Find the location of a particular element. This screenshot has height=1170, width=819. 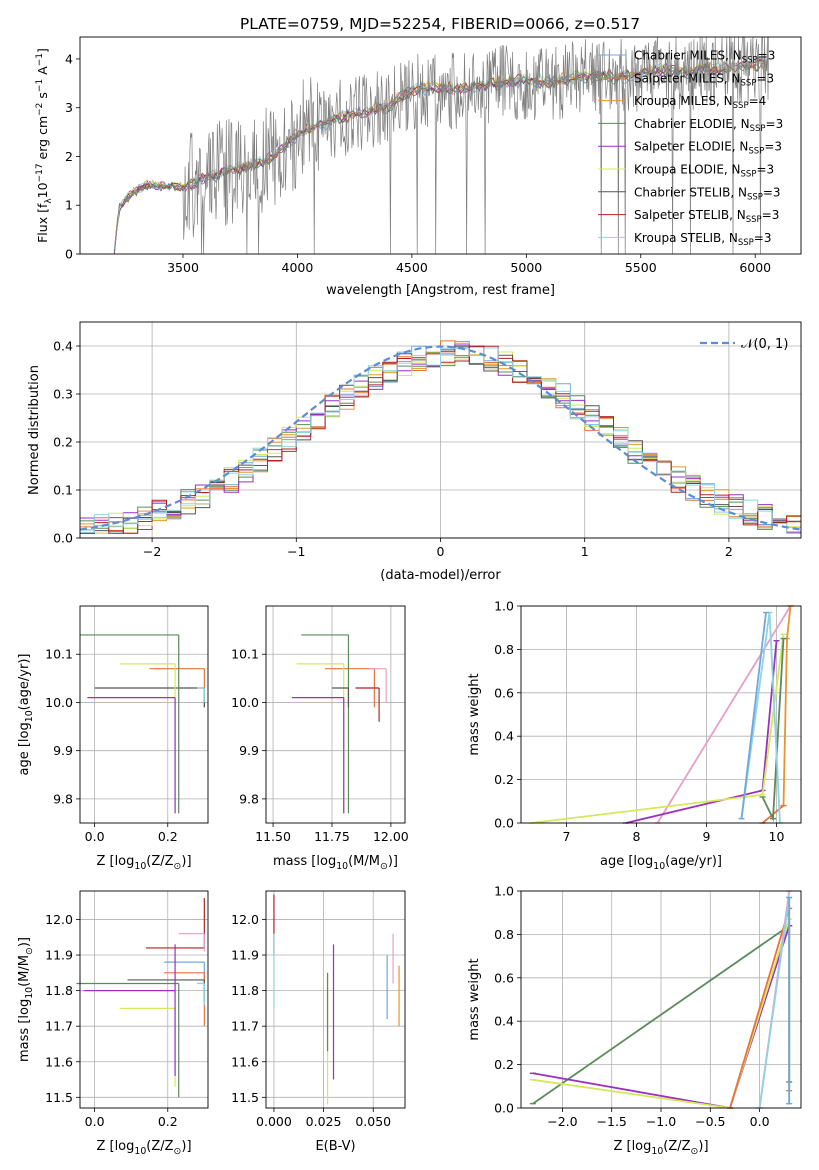

legend-label: Kroupa ELODIE, NSSP=3 is located at coordinates (704, 171).